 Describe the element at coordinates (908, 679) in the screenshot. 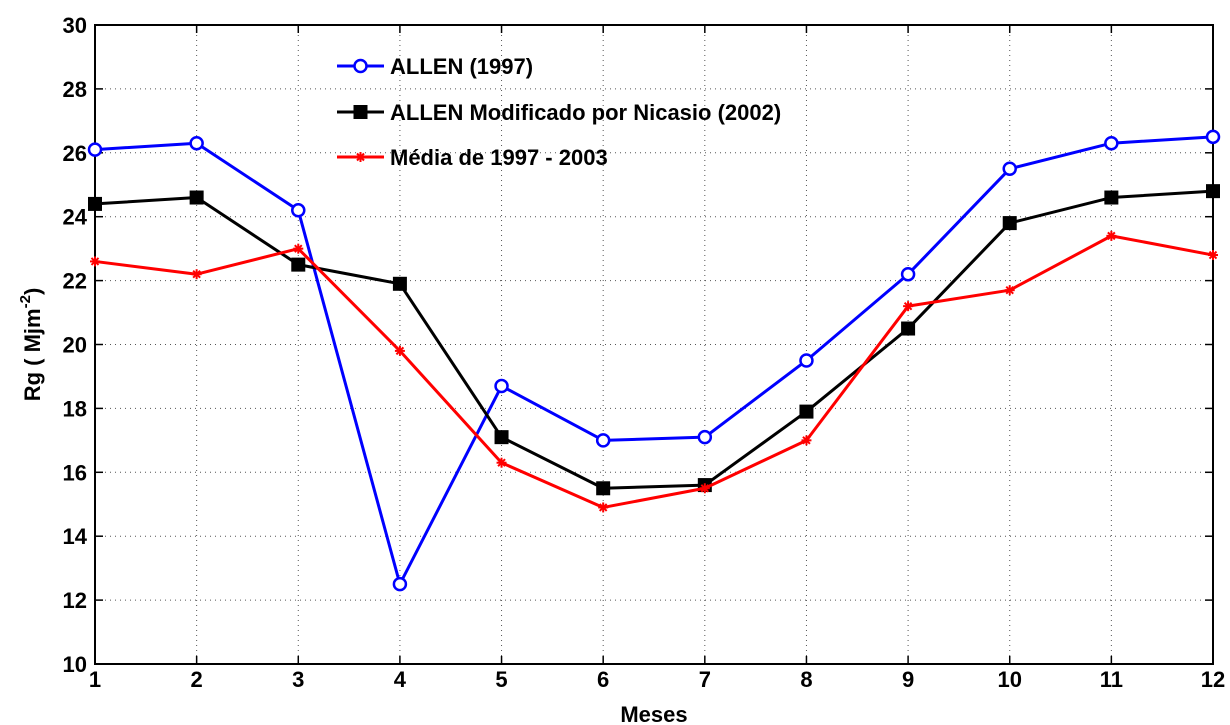

I see `x-tick-label: 9` at that location.